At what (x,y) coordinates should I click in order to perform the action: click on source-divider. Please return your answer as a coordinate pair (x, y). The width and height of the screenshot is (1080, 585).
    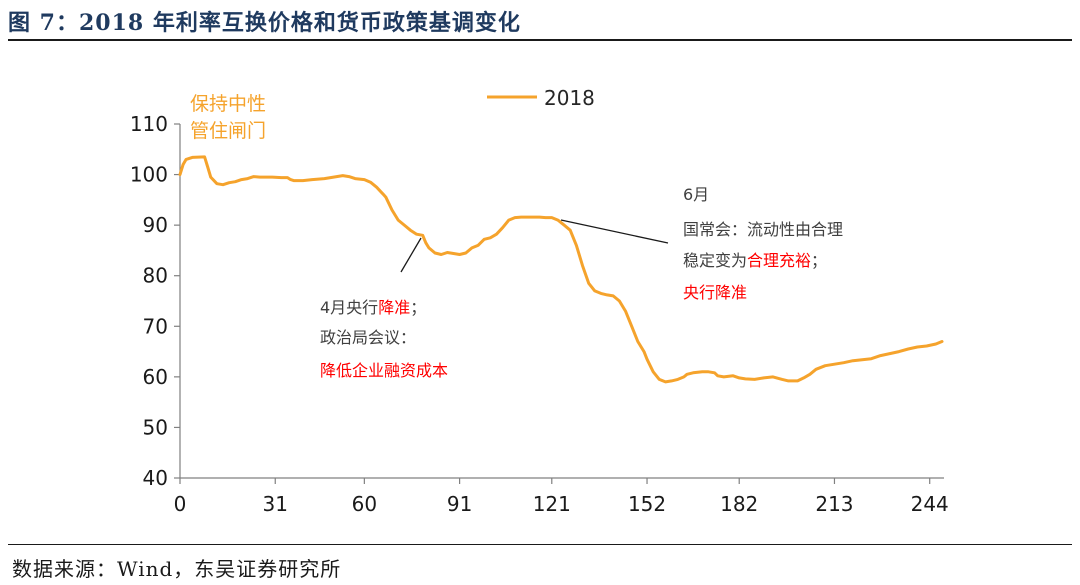
    Looking at the image, I should click on (540, 544).